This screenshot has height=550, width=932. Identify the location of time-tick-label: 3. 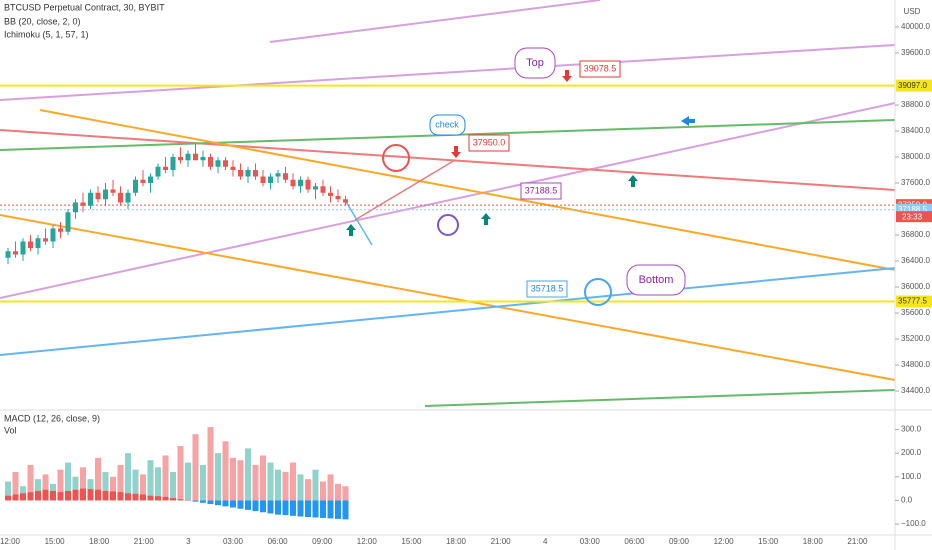
(188, 541).